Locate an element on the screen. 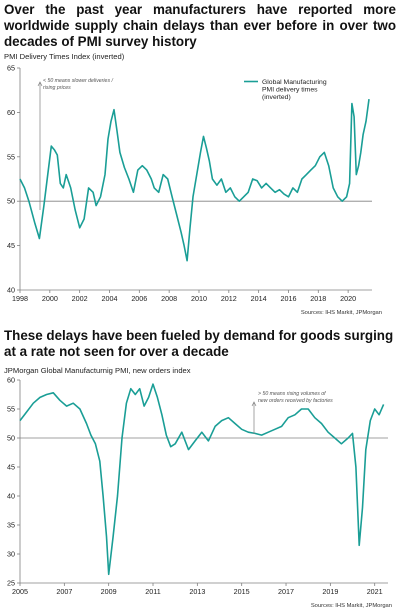  y-tick-label: 25 is located at coordinates (11, 583).